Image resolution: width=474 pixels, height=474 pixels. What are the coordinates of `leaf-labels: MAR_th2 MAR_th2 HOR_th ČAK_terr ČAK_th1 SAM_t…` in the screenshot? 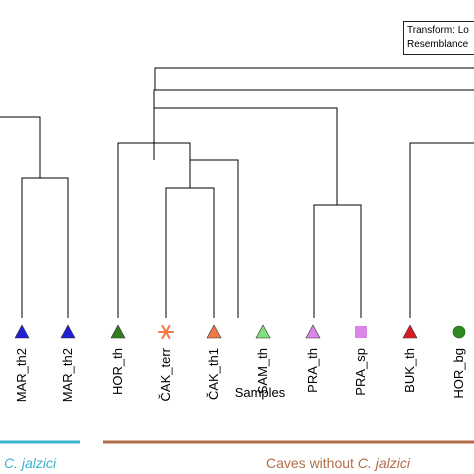 It's located at (240, 374).